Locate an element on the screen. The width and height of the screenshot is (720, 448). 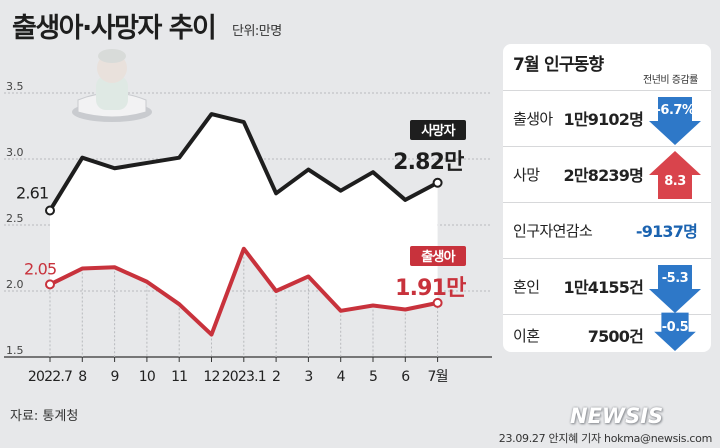
panel-title: 7월 인구동향 is located at coordinates (558, 65).